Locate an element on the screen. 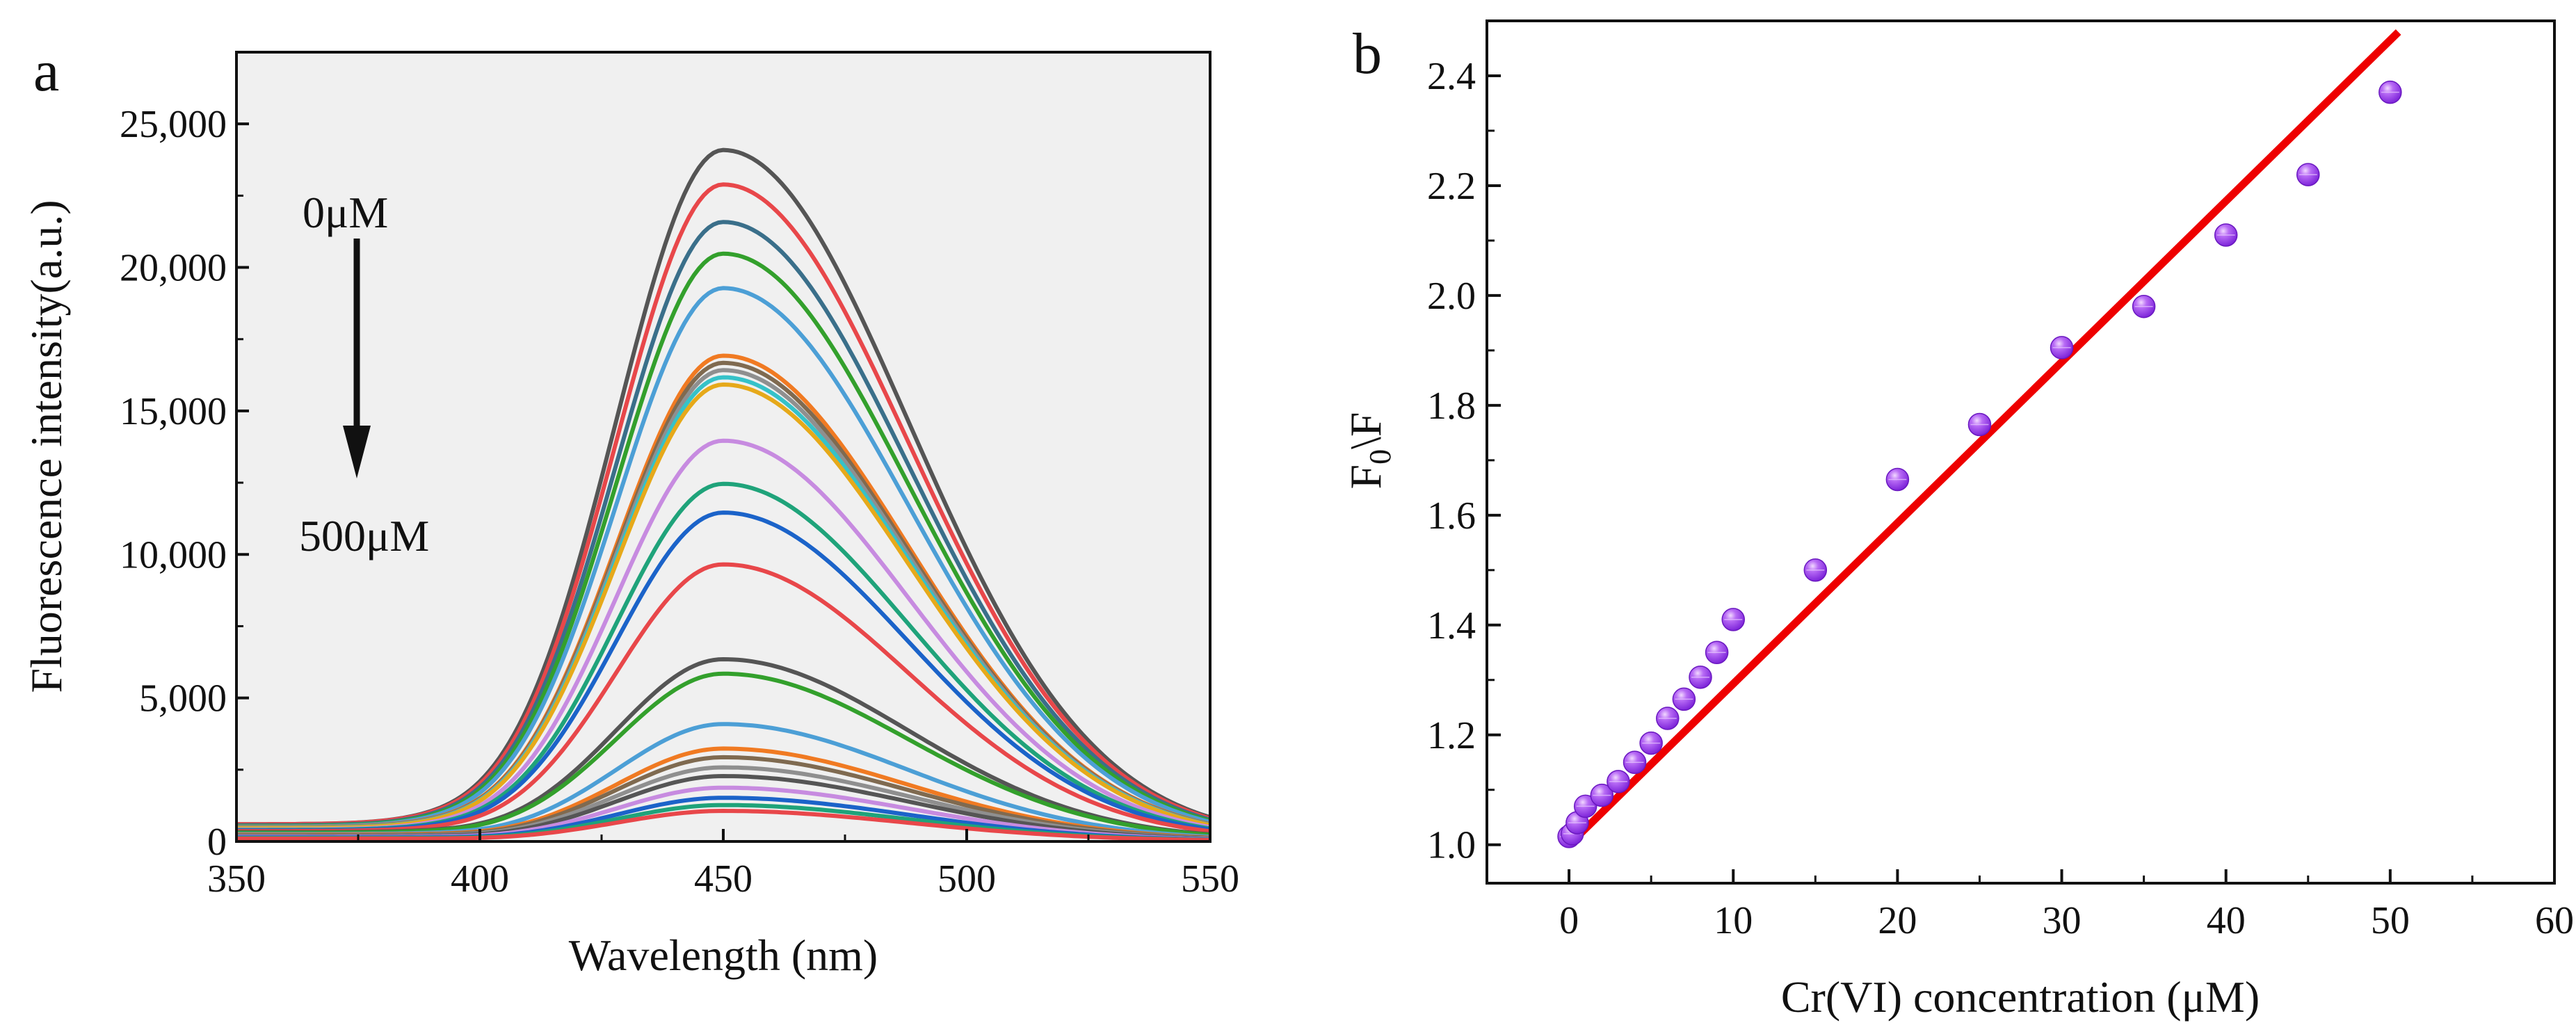  panel-b-x-ticks: 0 10 20 30 40 50 60 is located at coordinates (2066, 905).